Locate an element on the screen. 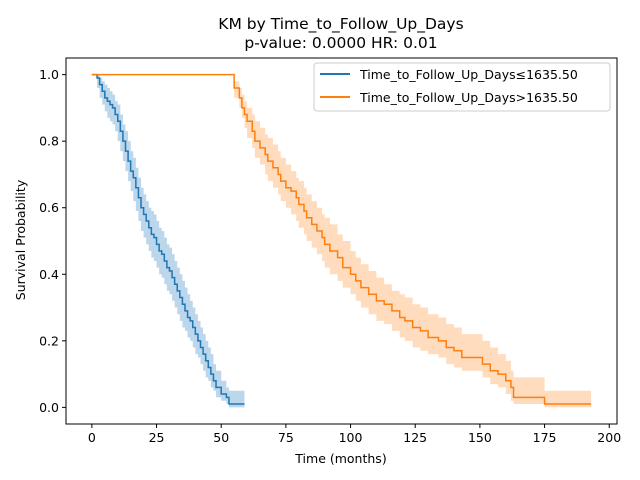 This screenshot has width=640, height=480. x-axis: 0 25 50 75 100 125 150 175 200 is located at coordinates (354, 434).